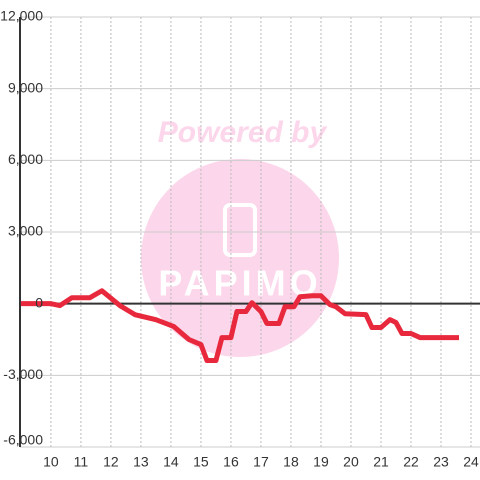 The height and width of the screenshot is (480, 480). I want to click on y-tick-label: 6,000, so click(25, 159).